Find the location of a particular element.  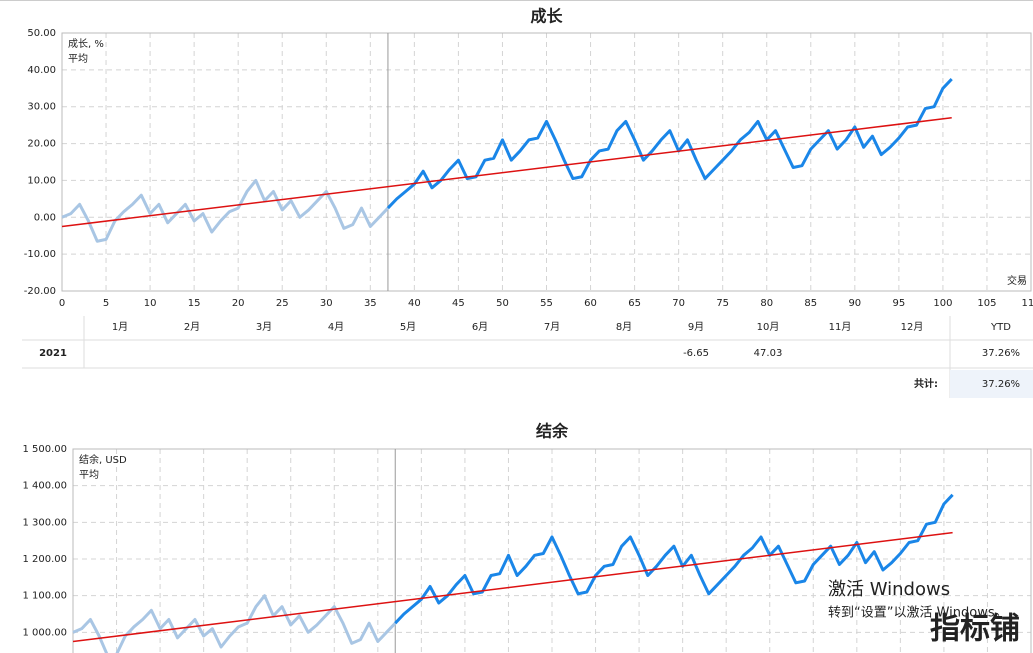

y-tick-label: 50.00 is located at coordinates (41, 33).